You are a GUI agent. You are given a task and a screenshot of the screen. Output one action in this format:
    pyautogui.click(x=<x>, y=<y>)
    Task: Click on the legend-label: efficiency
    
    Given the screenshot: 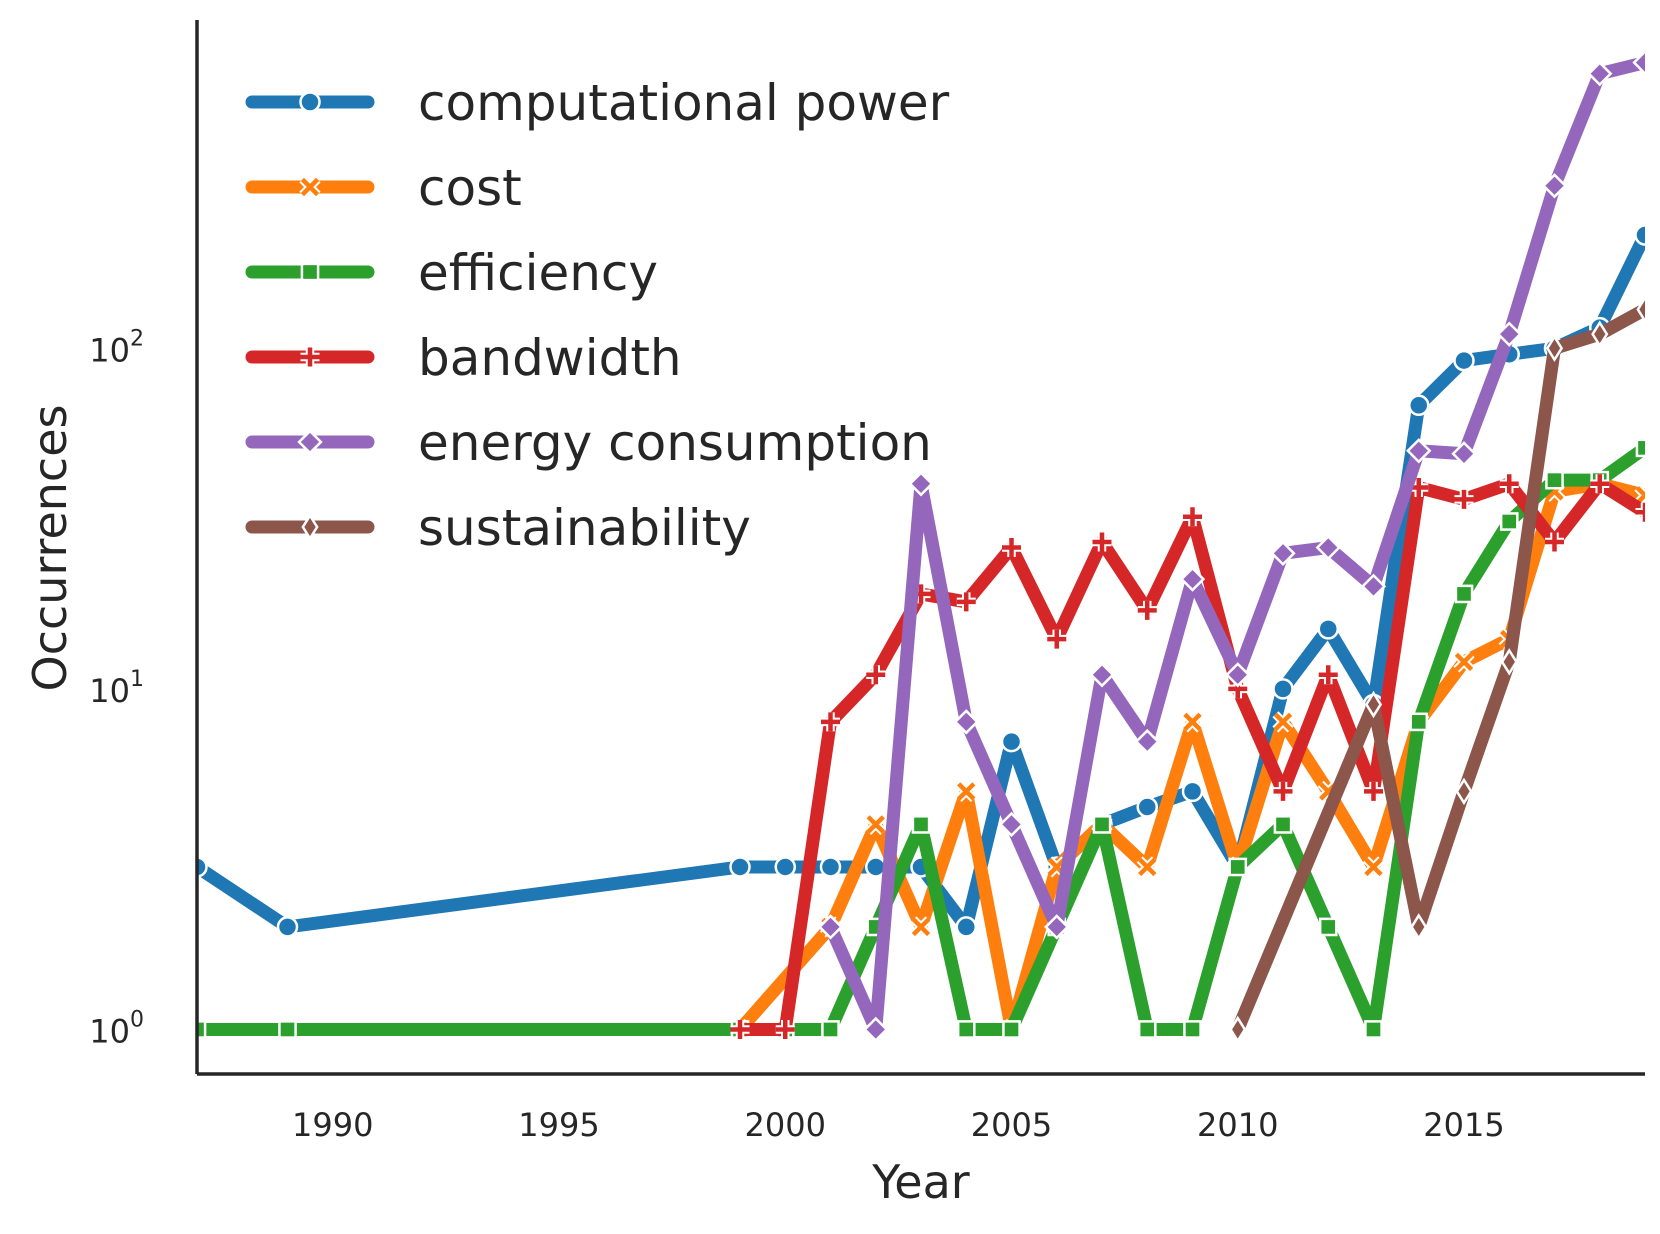 What is the action you would take?
    pyautogui.click(x=538, y=273)
    